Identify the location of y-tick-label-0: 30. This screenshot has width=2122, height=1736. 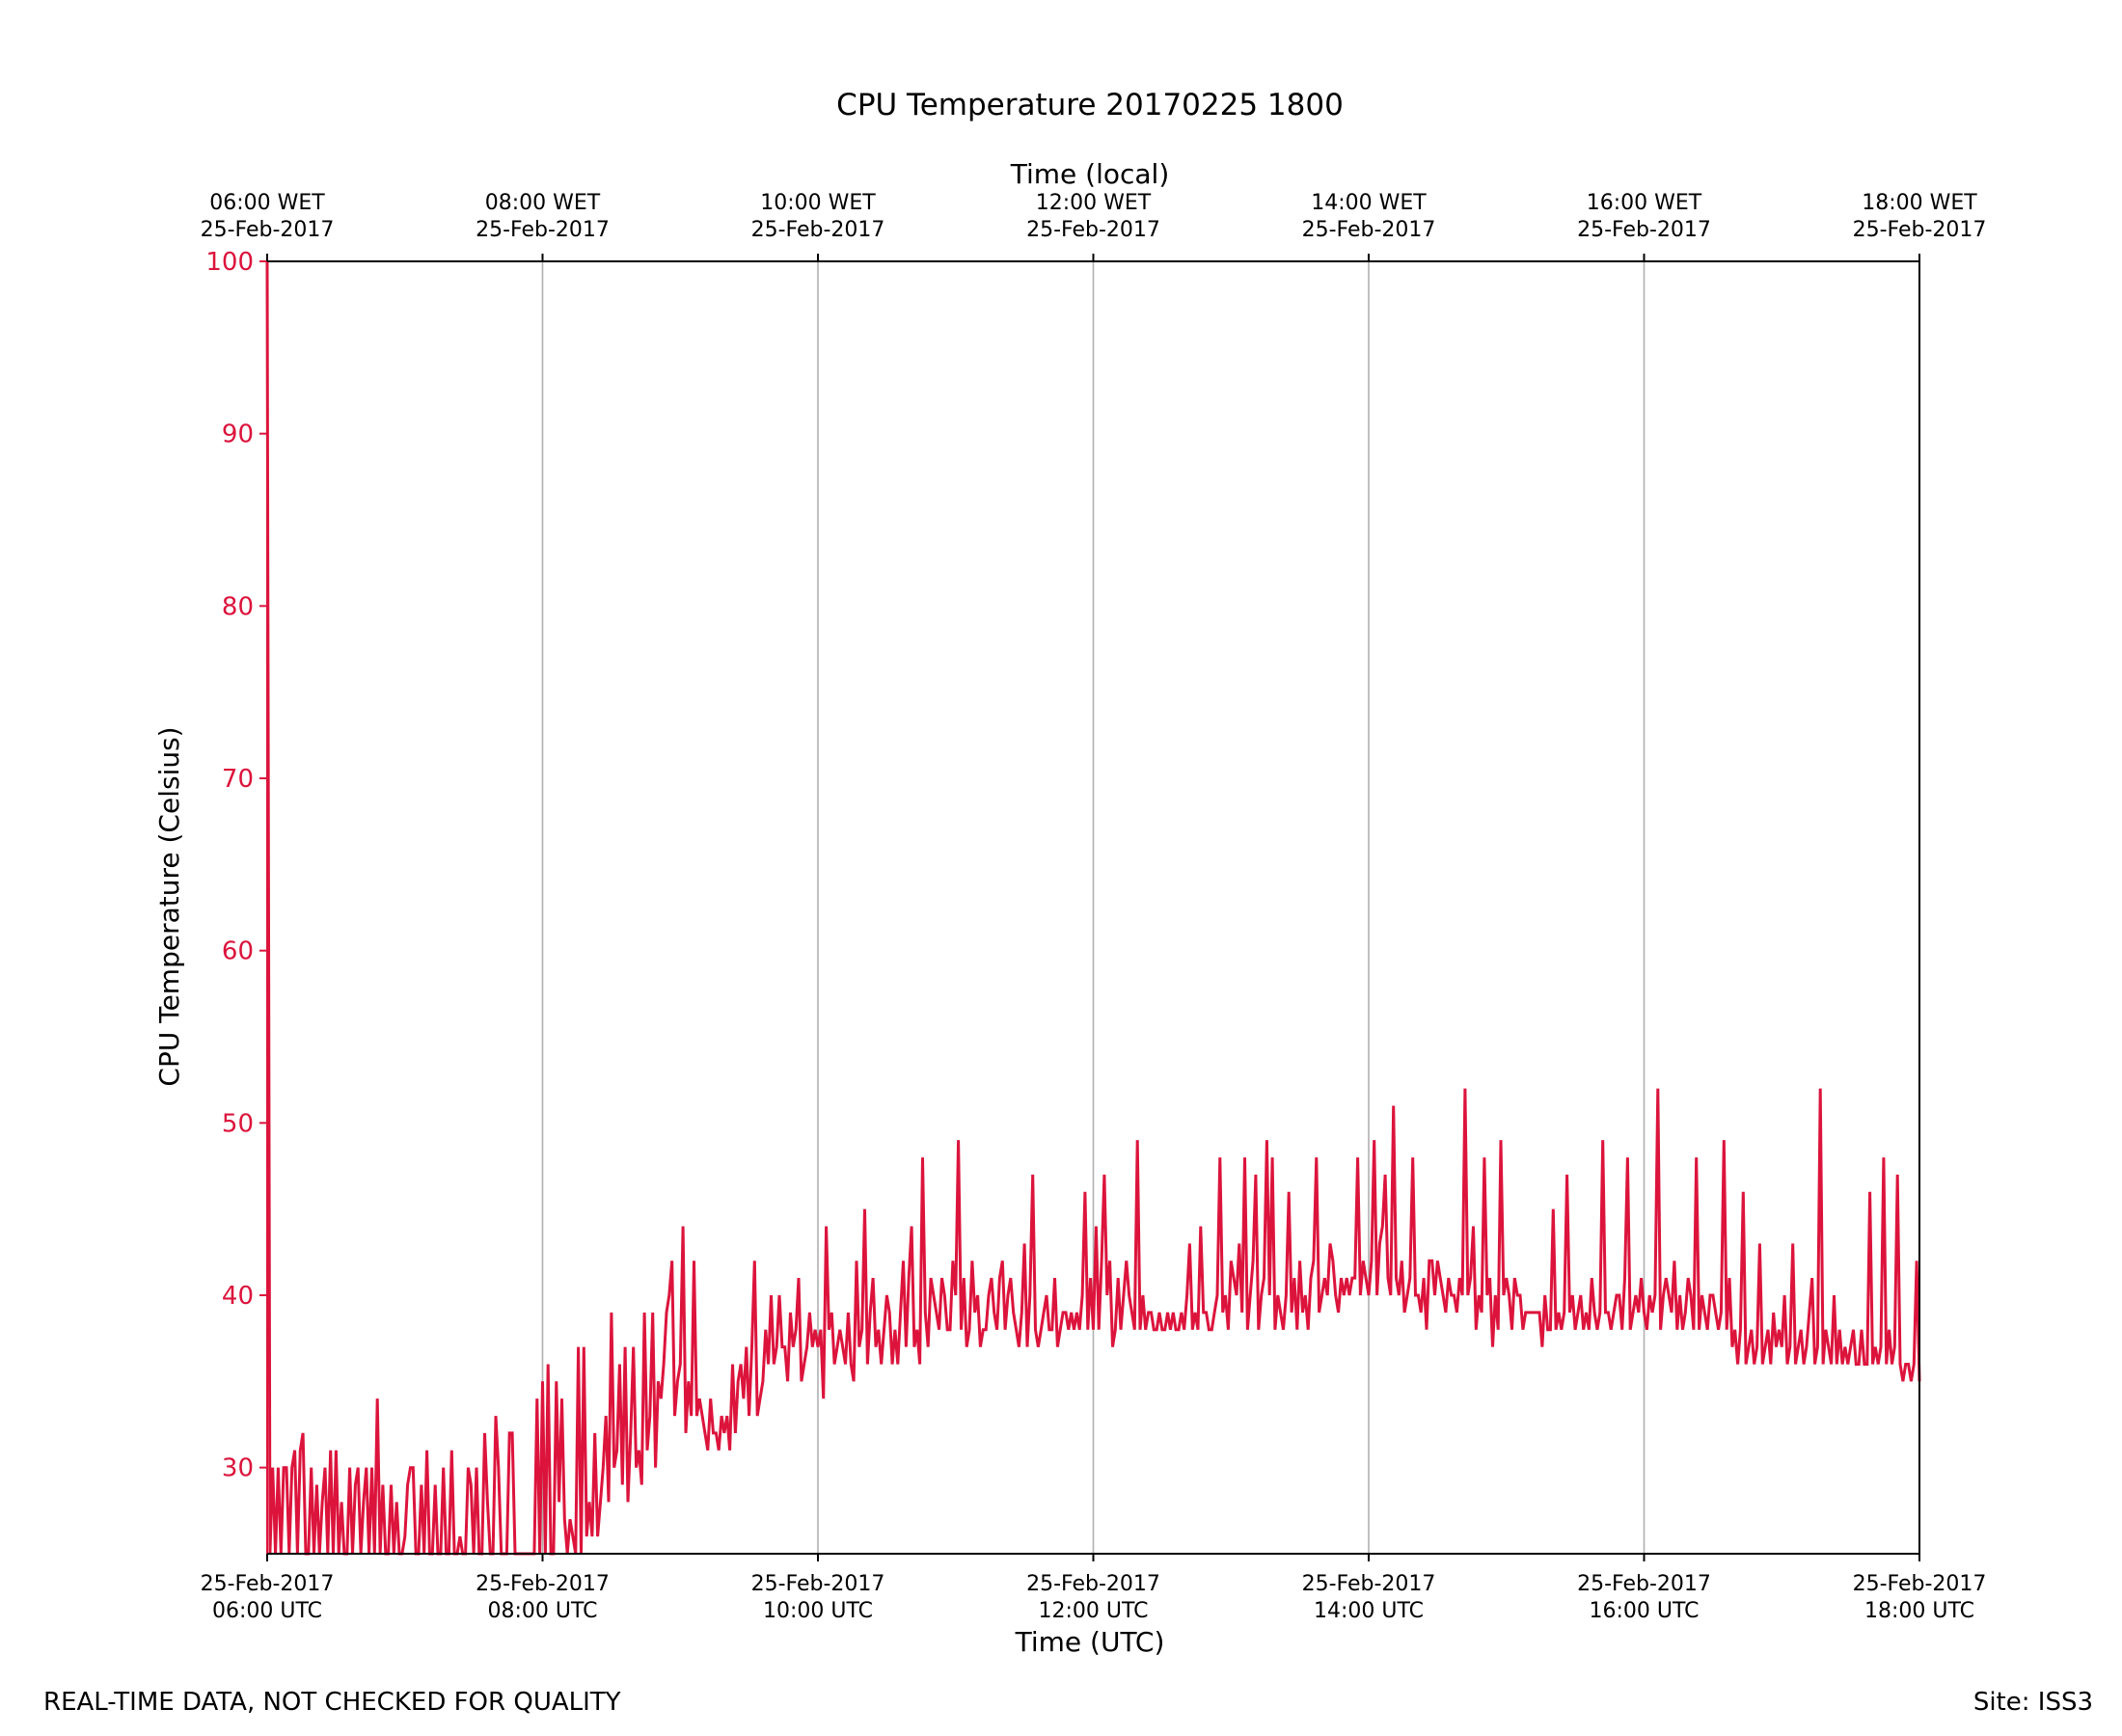
(238, 1469).